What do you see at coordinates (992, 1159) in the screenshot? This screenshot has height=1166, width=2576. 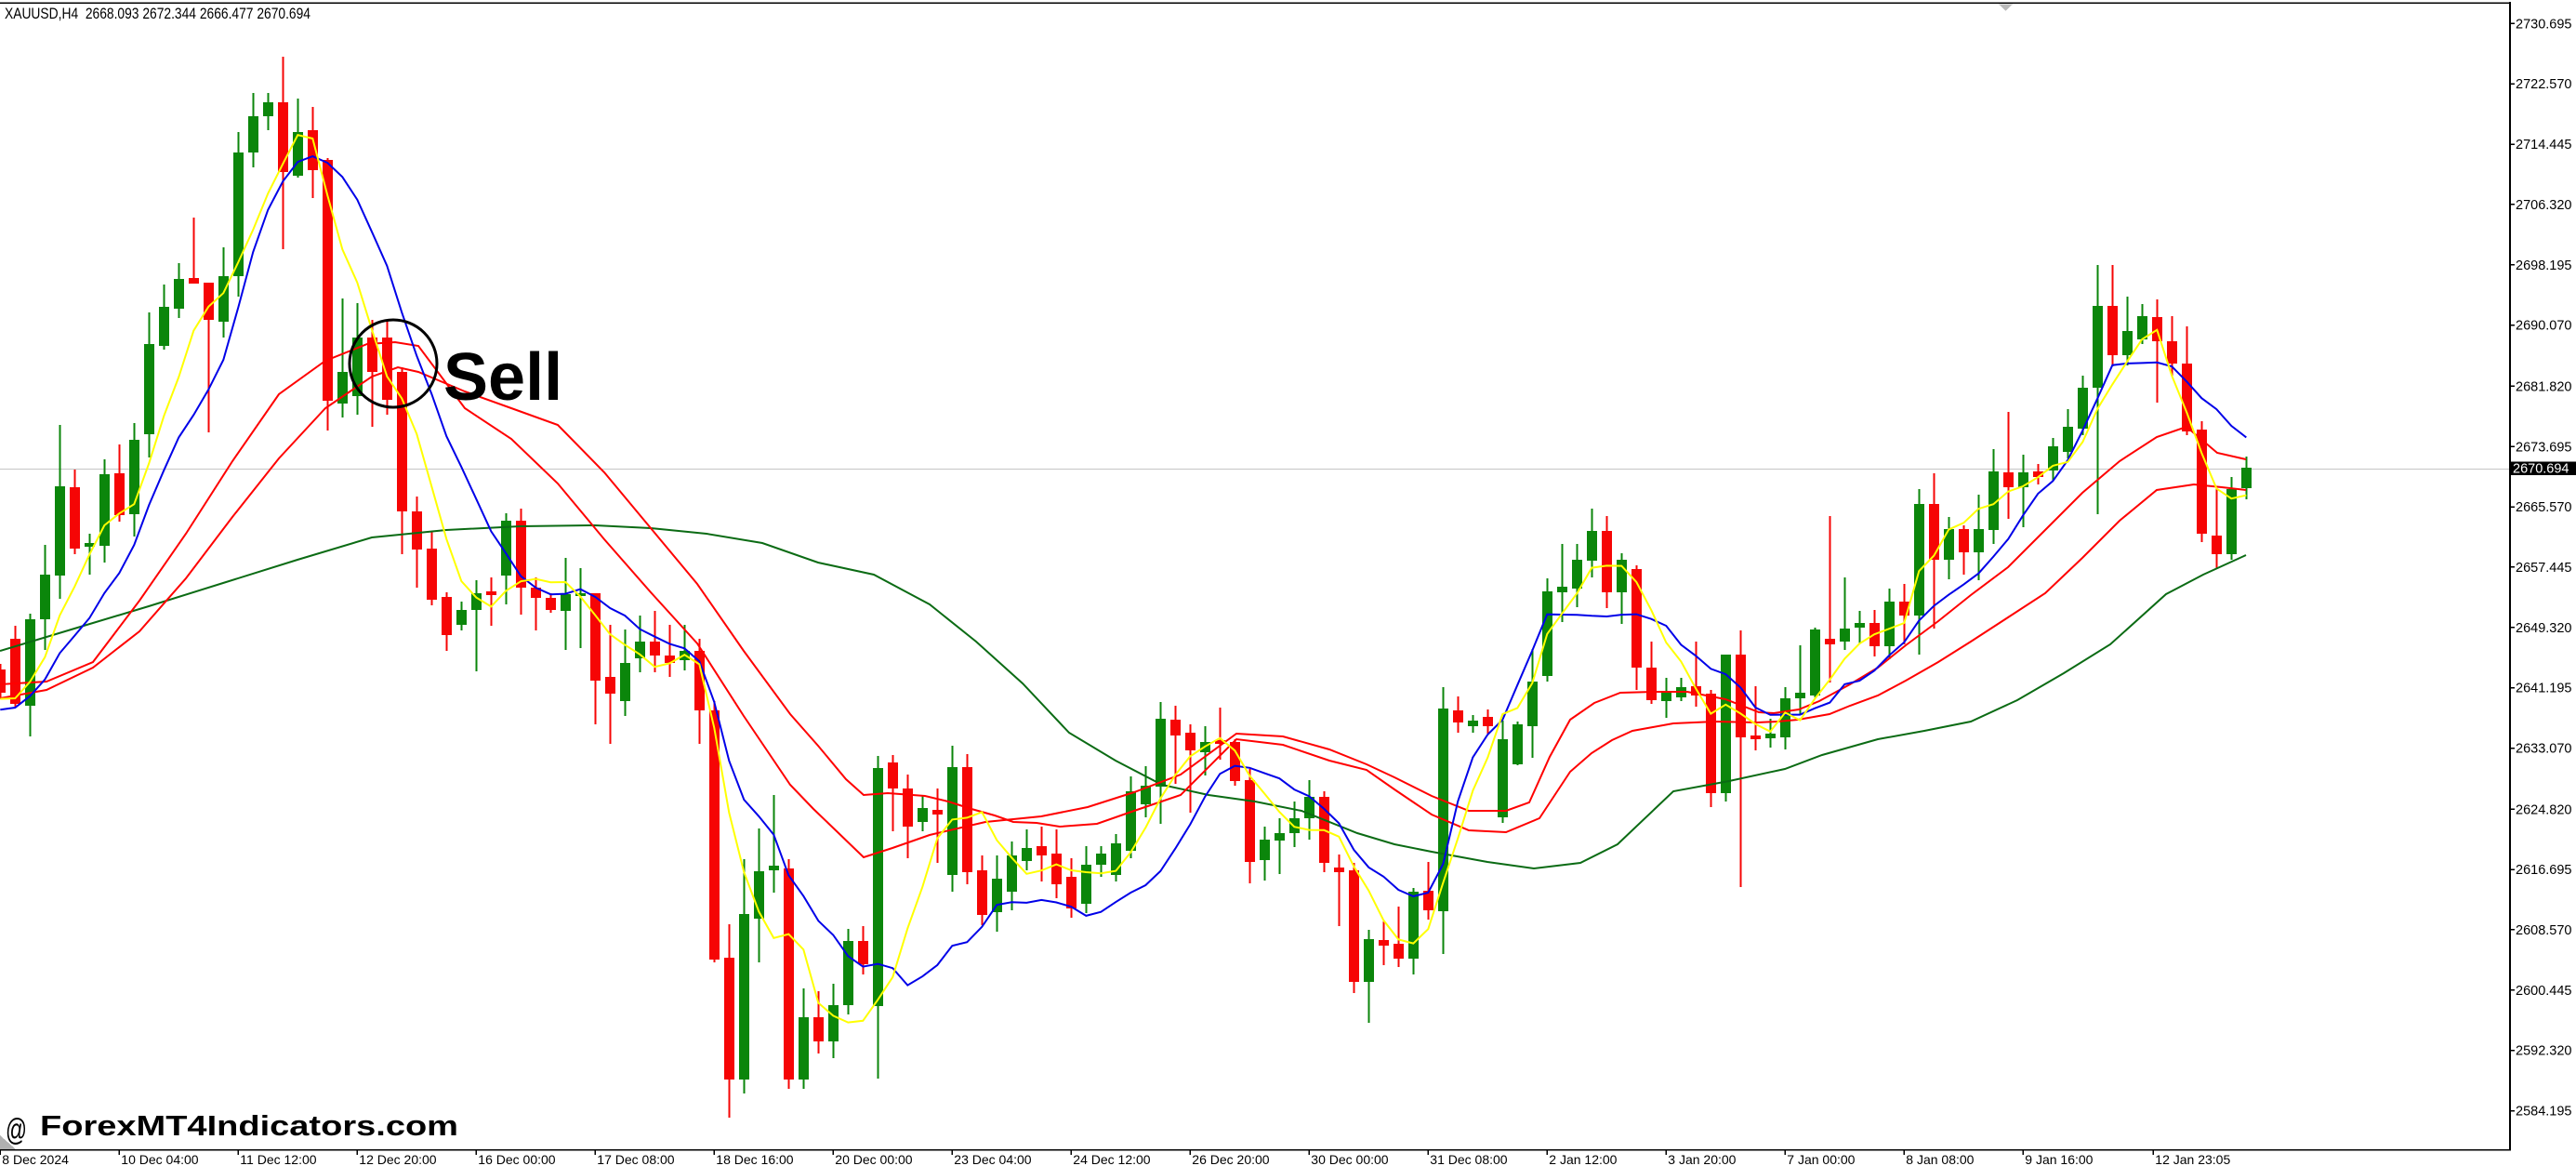 I see `svg-text: 23 Dec 04:00` at bounding box center [992, 1159].